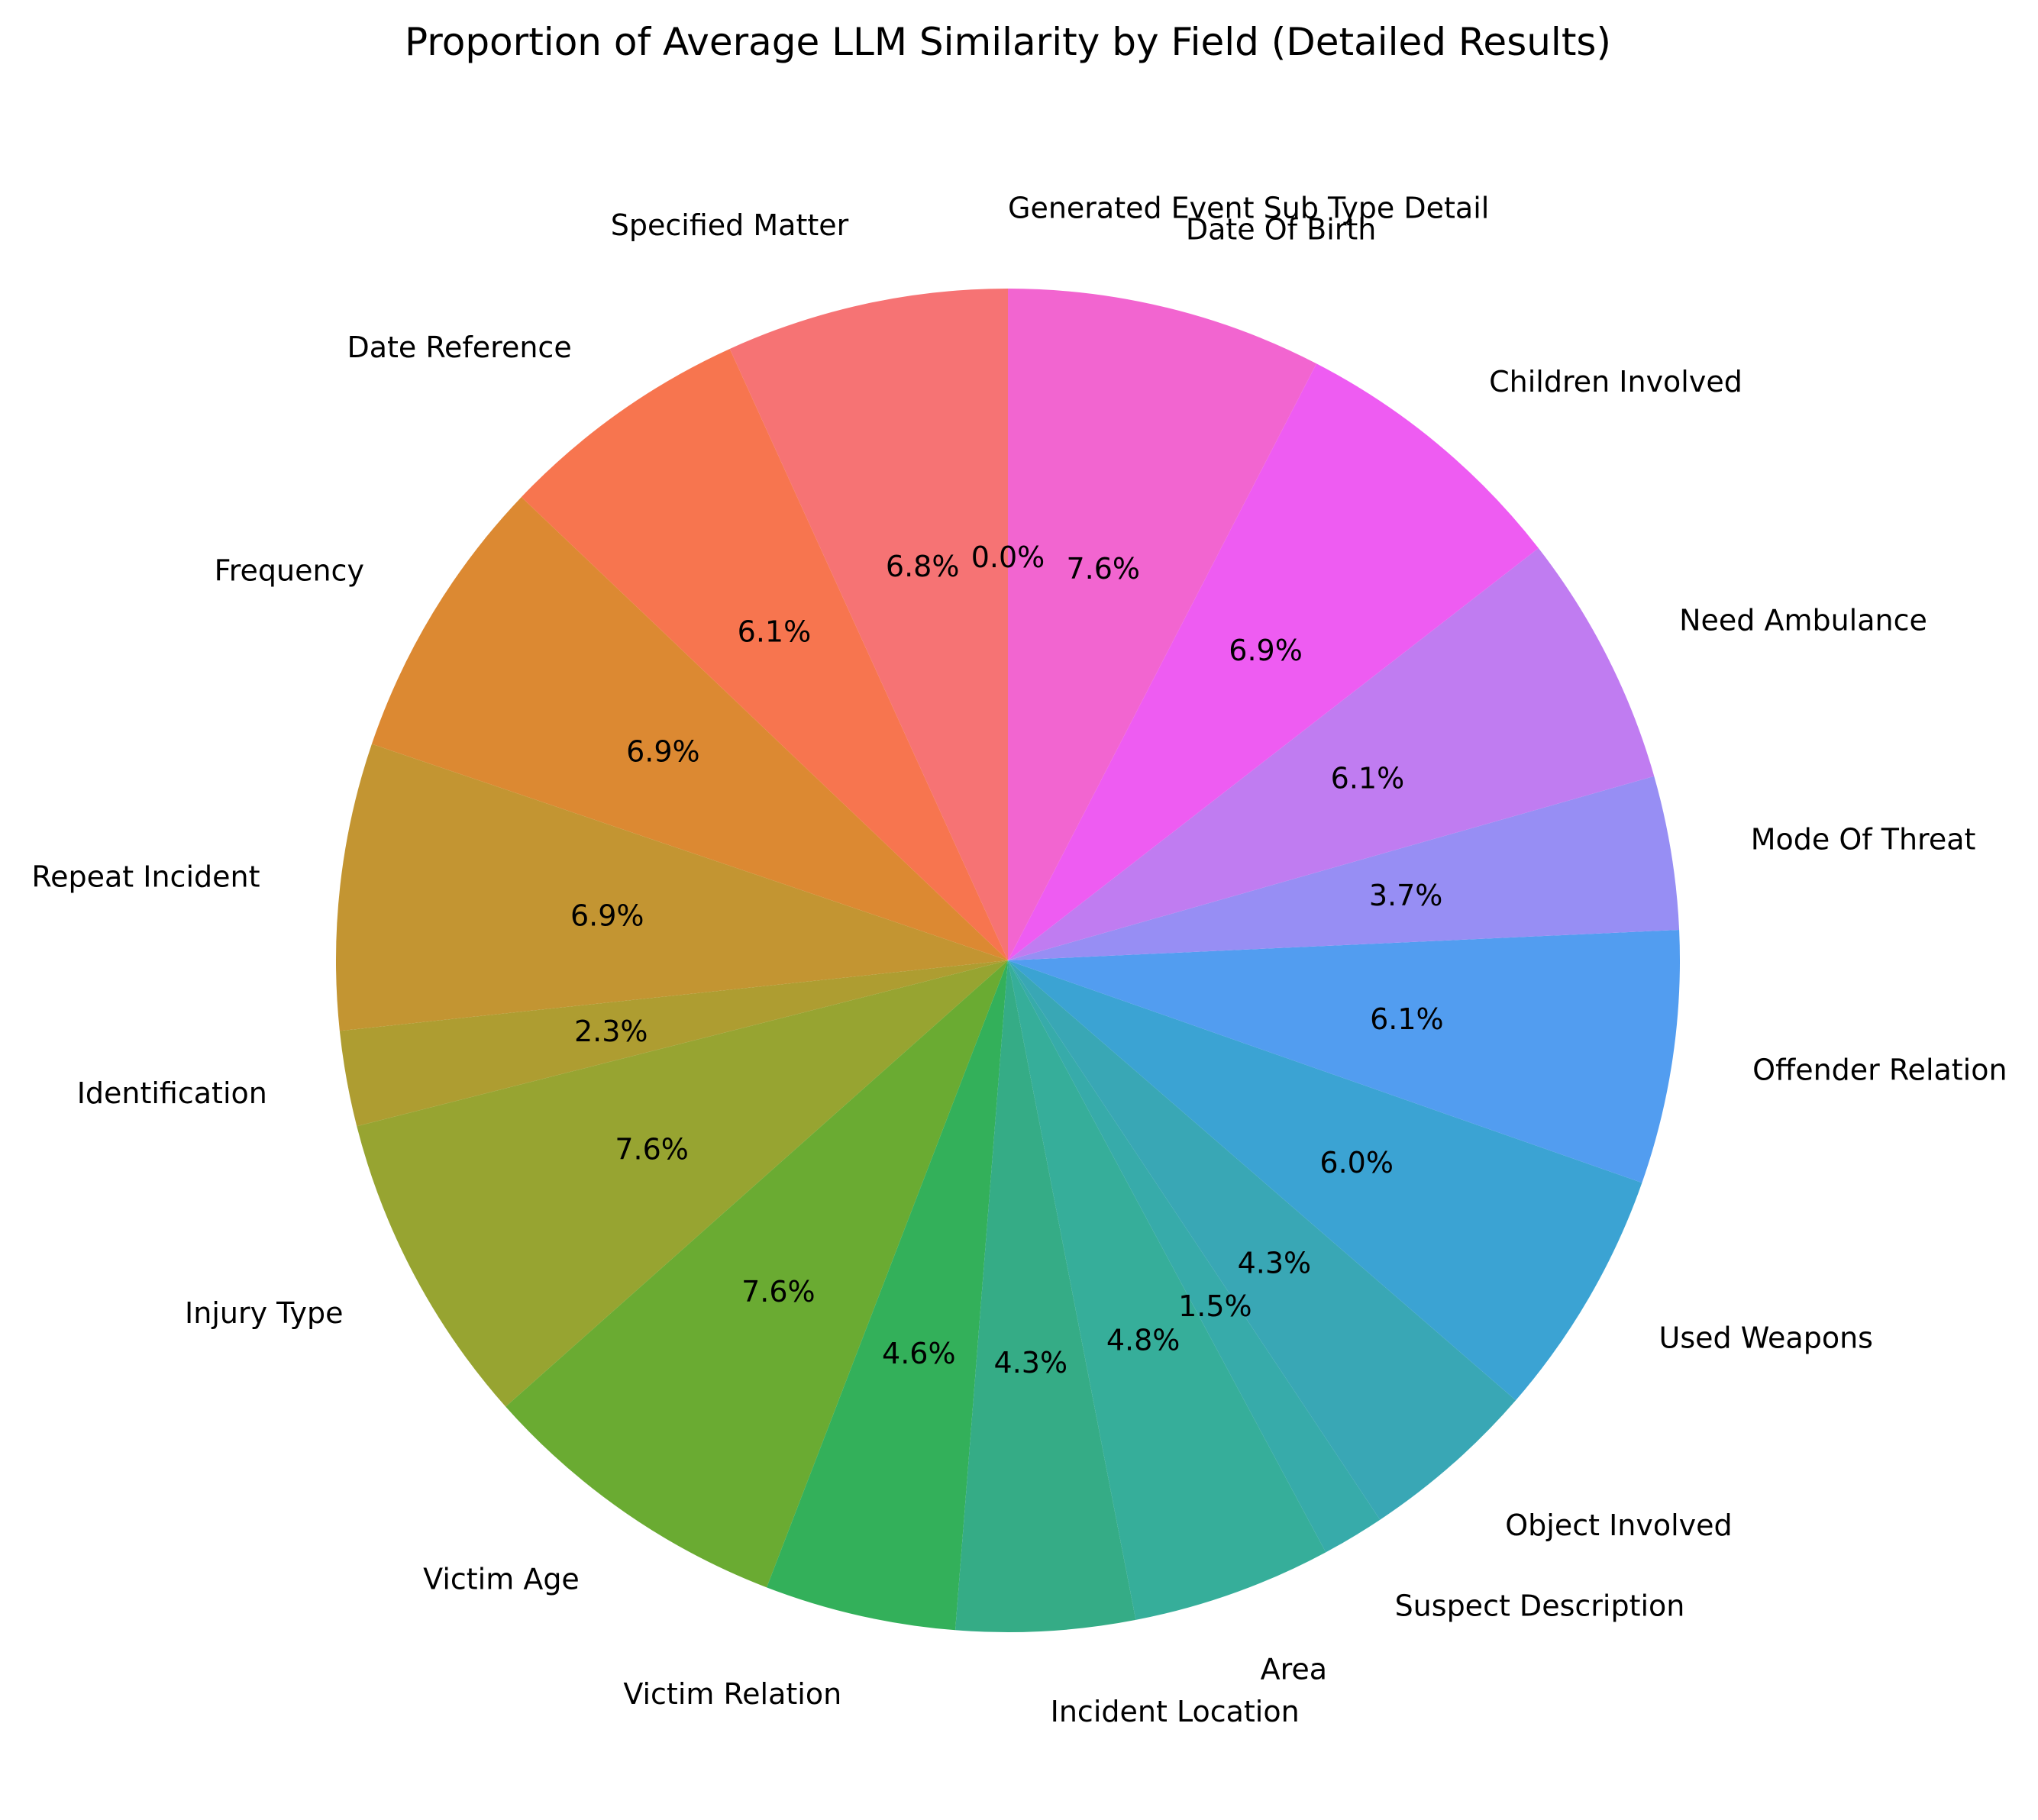 This screenshot has width=2038, height=1820. I want to click on pie-label-repeat-incident: Repeat Incident, so click(145, 876).